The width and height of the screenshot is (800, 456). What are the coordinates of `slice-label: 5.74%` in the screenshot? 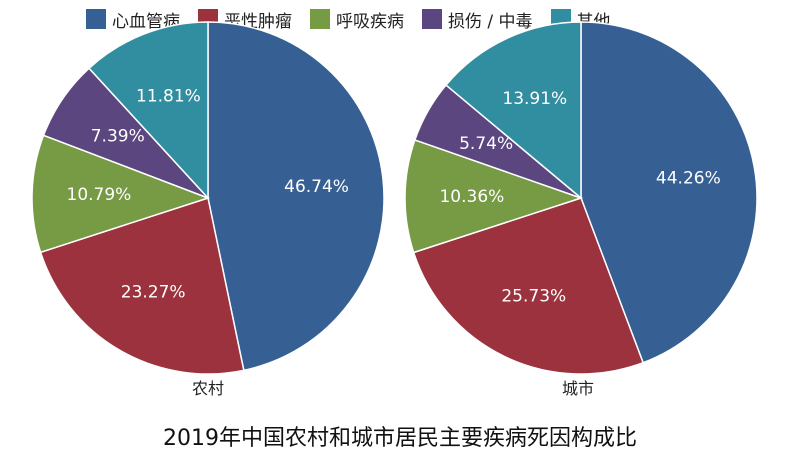 It's located at (486, 144).